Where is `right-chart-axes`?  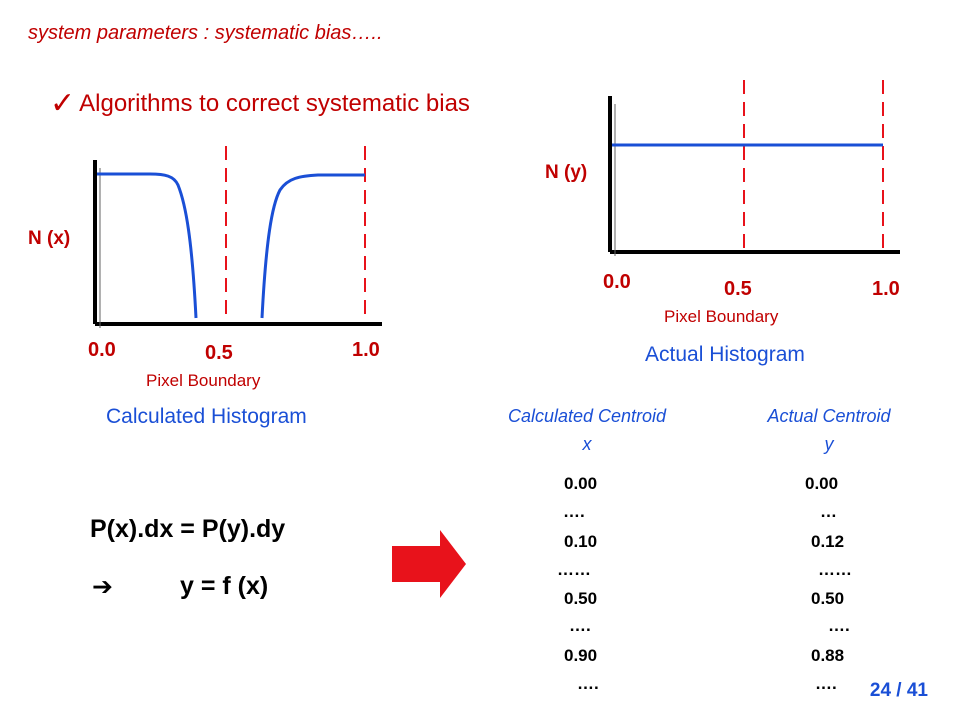 right-chart-axes is located at coordinates (754, 176).